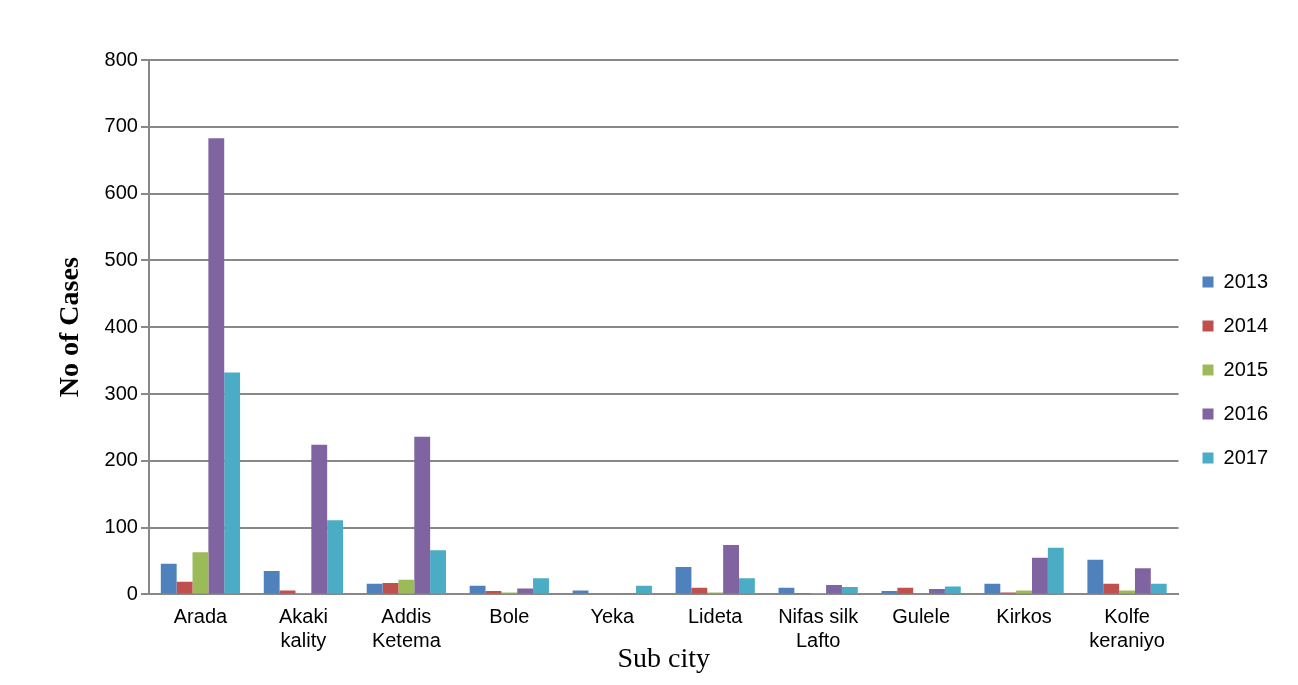  What do you see at coordinates (1127, 627) in the screenshot?
I see `x-tick-label: Kolfe keraniyo` at bounding box center [1127, 627].